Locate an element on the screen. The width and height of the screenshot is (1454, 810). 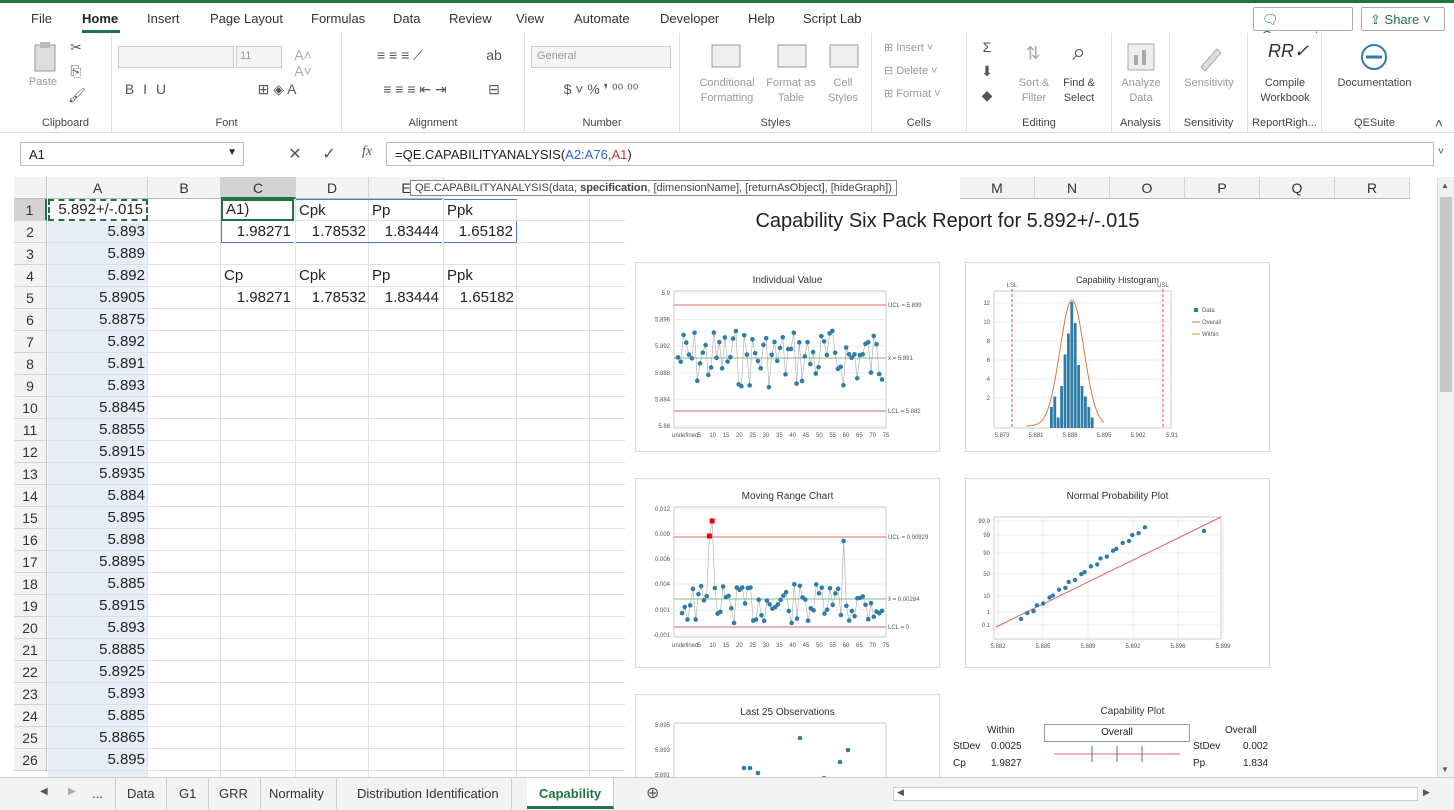
font-grow-shrink-icon: A˄ A˅ is located at coordinates (303, 63).